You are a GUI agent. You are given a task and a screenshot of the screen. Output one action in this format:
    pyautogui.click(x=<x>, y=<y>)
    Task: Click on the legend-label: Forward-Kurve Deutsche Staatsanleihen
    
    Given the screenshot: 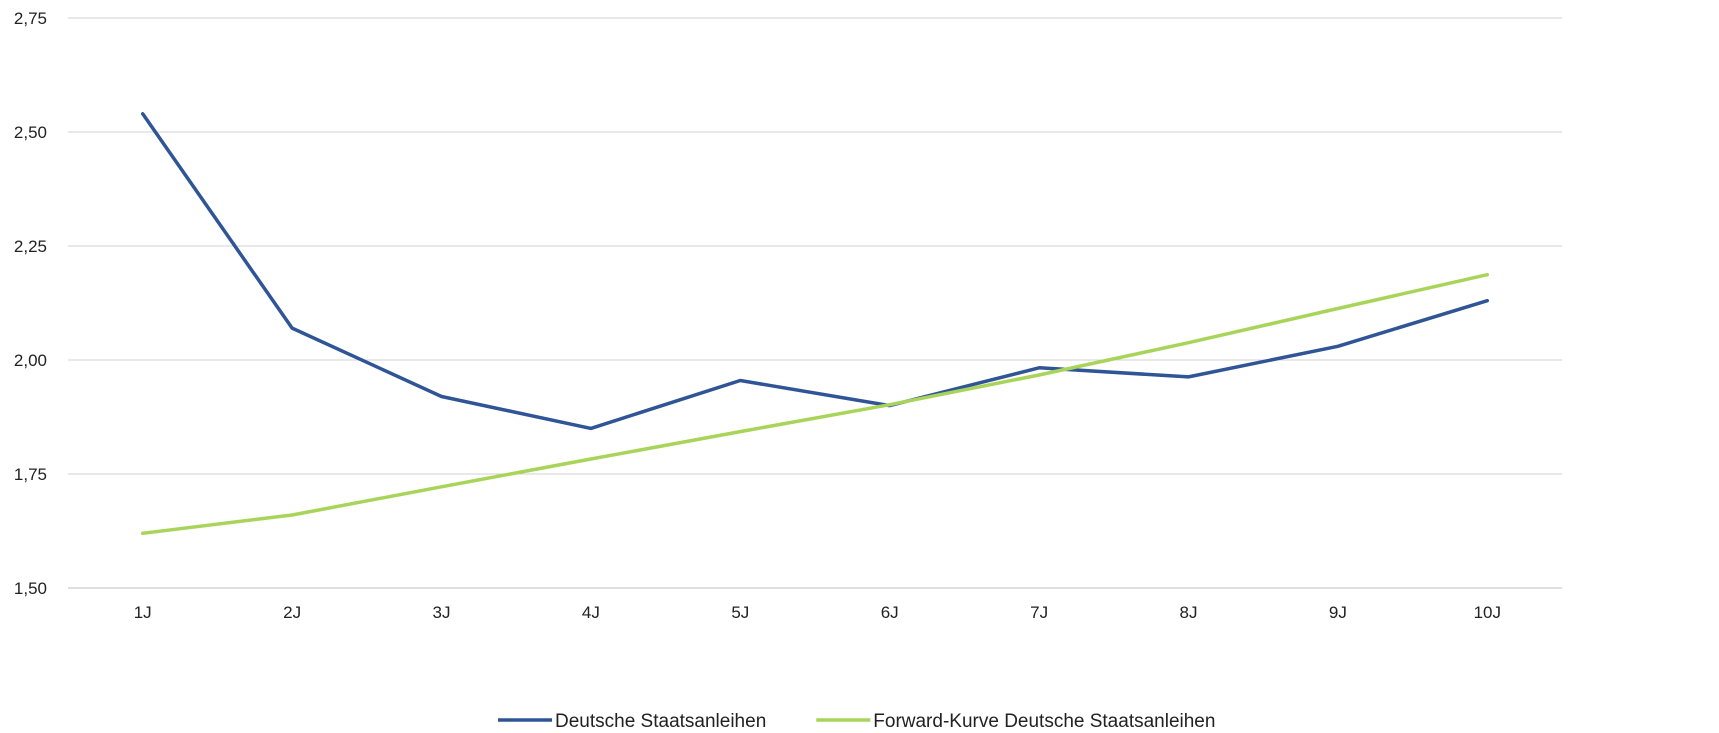 What is the action you would take?
    pyautogui.click(x=1044, y=721)
    